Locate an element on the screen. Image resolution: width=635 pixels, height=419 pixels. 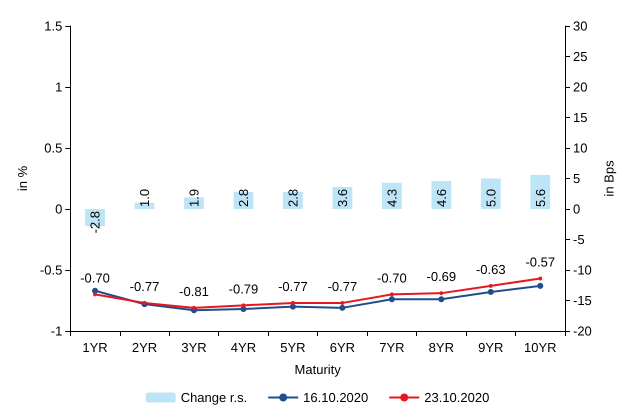
data-label: 4.6 is located at coordinates (441, 197).